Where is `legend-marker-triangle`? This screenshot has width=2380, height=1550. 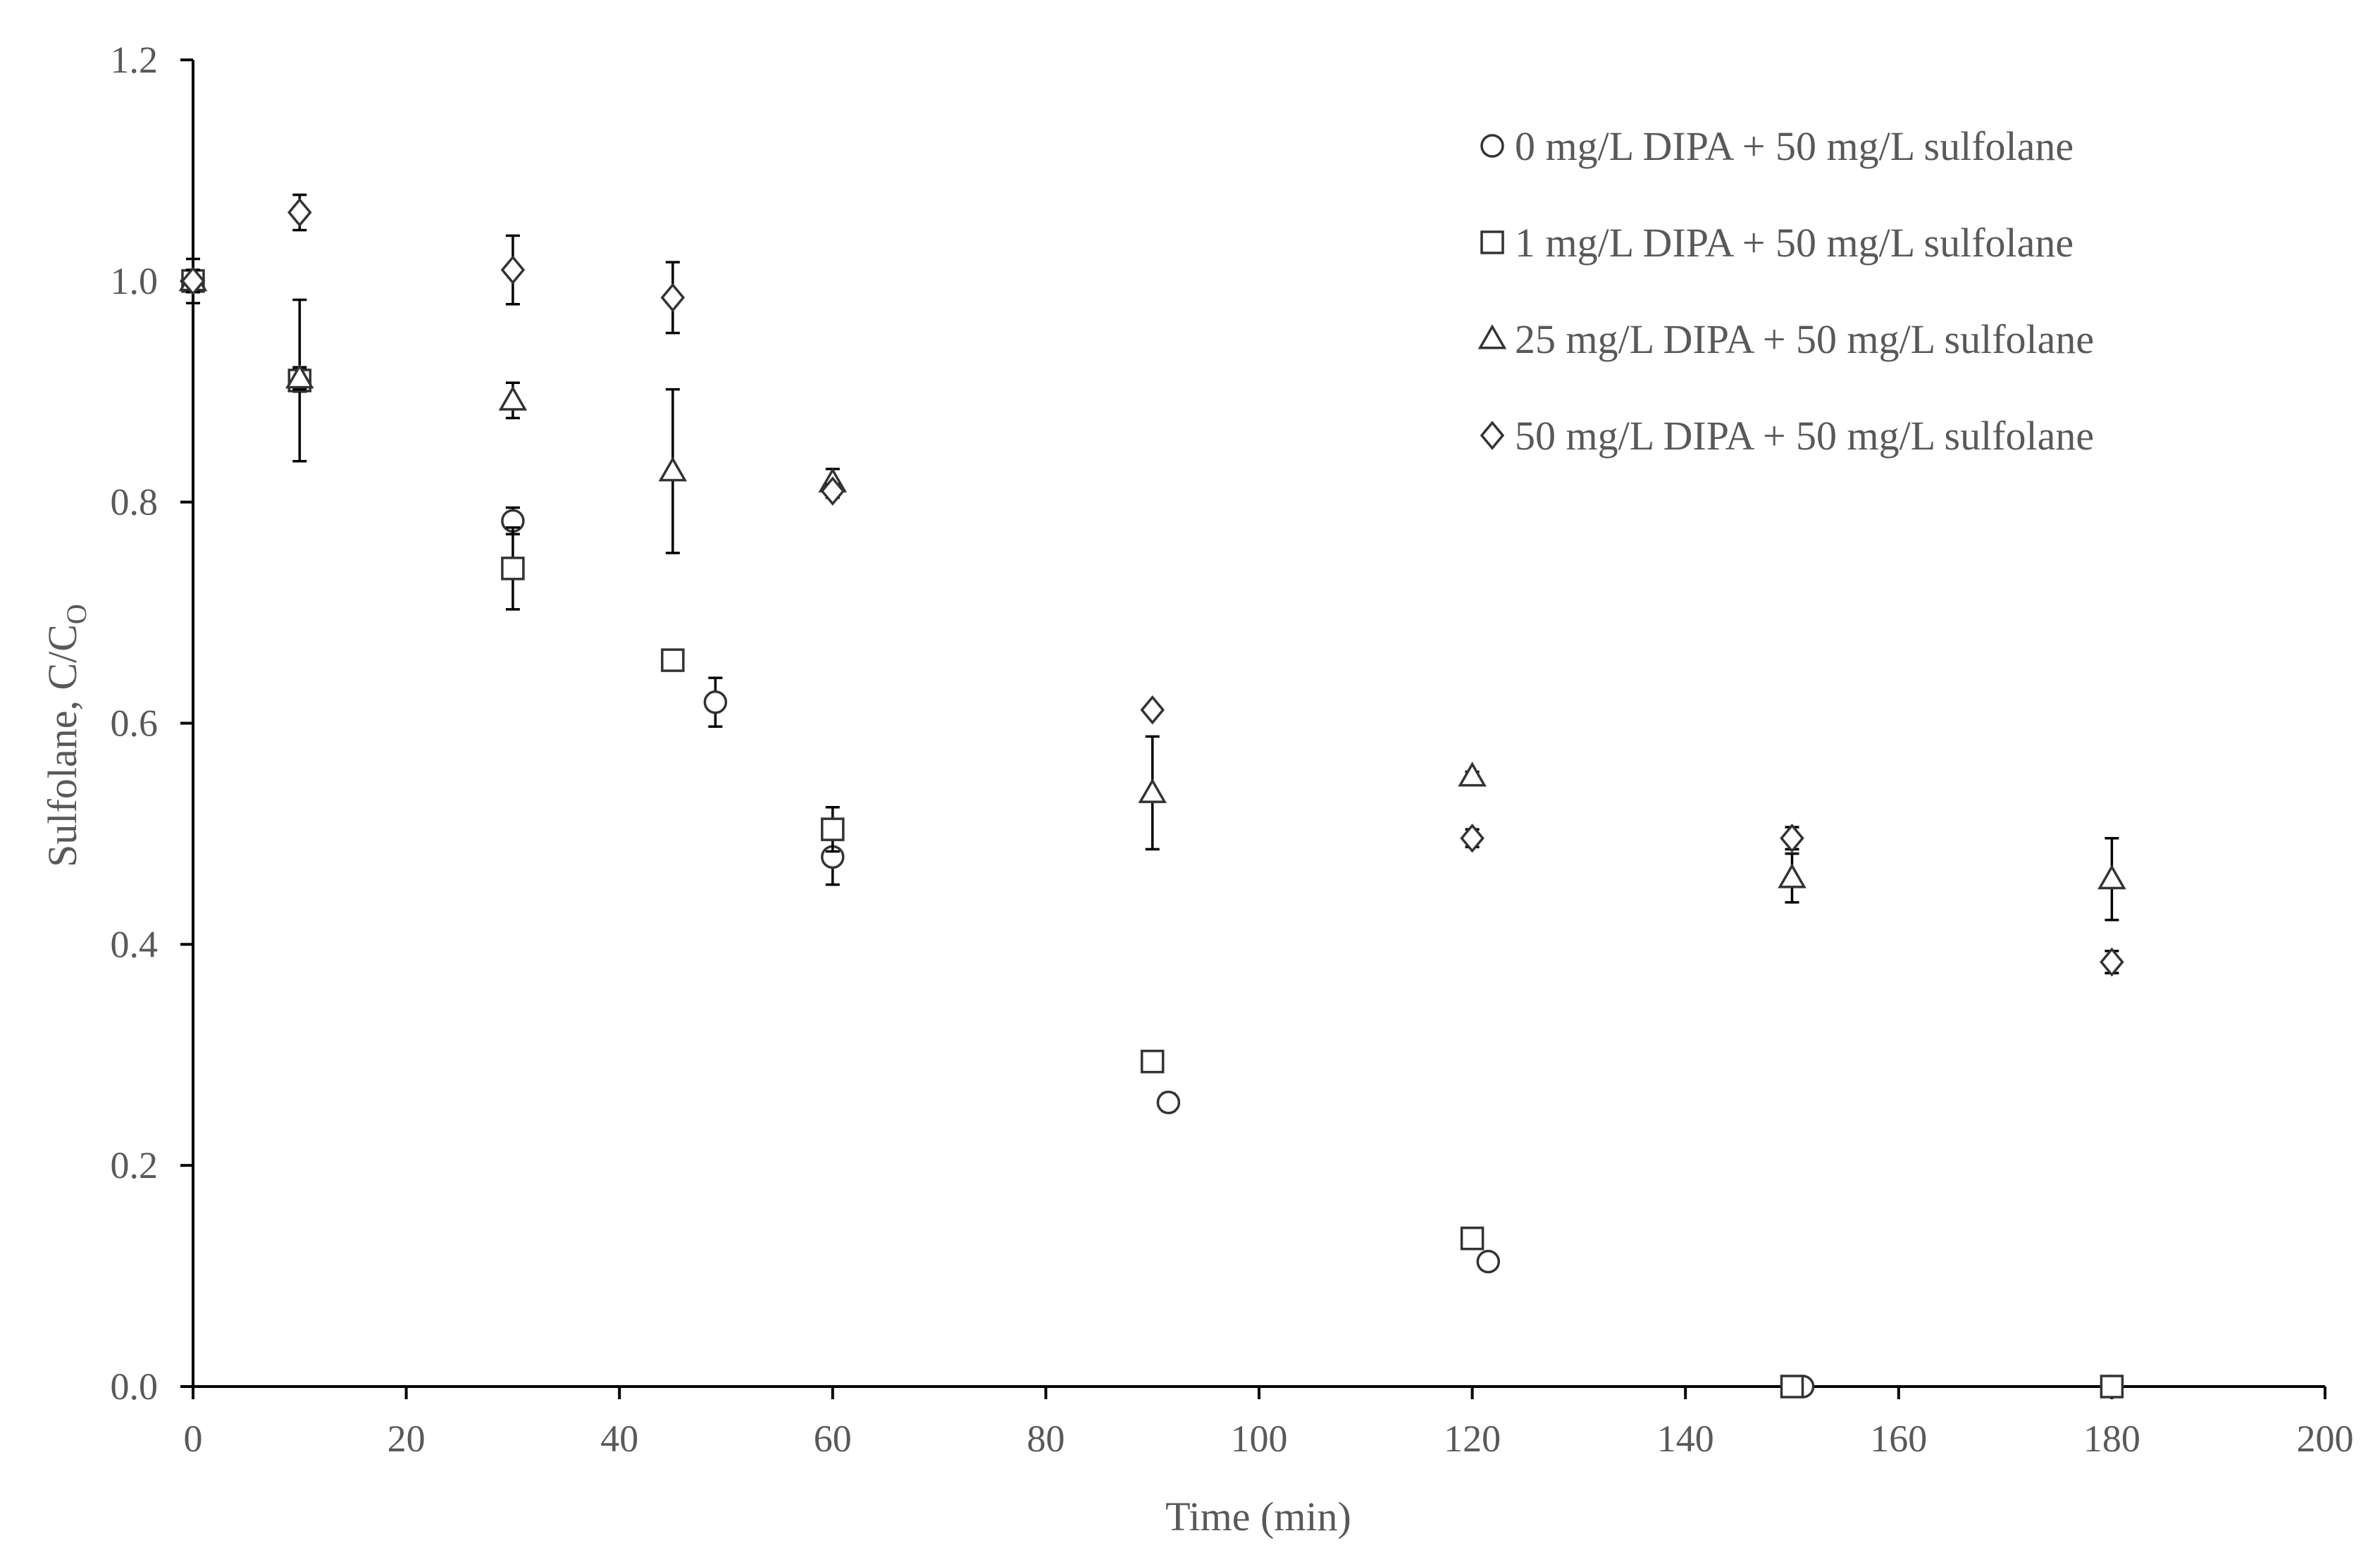
legend-marker-triangle is located at coordinates (1492, 336).